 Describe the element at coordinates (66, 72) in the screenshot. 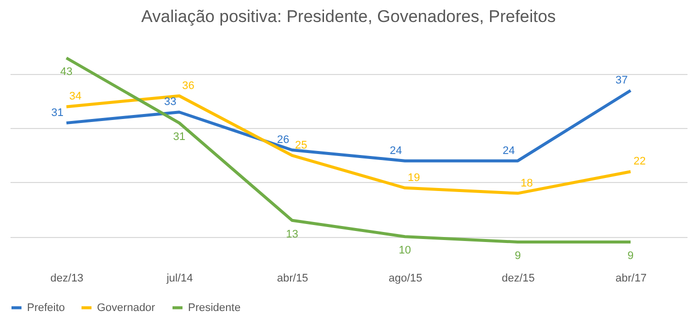

I see `data-label: 43` at that location.